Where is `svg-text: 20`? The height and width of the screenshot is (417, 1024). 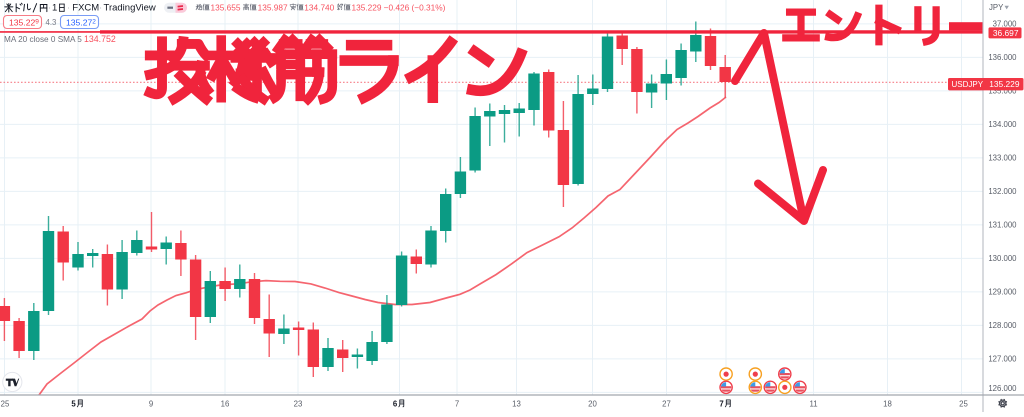
svg-text: 20 is located at coordinates (592, 403).